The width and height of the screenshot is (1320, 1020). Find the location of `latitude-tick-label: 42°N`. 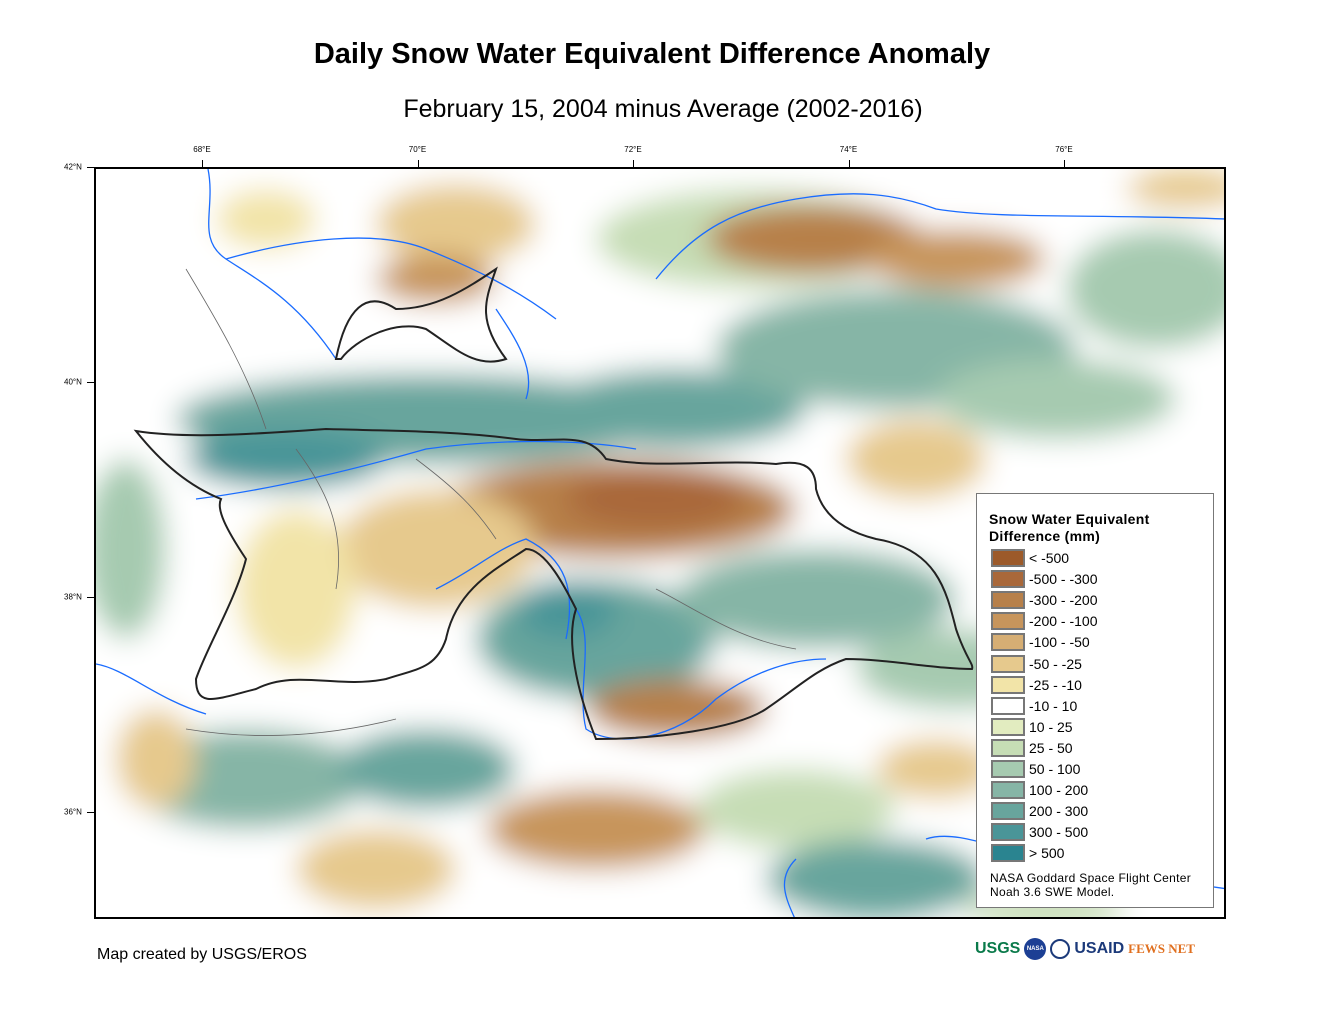

latitude-tick-label: 42°N is located at coordinates (73, 167).